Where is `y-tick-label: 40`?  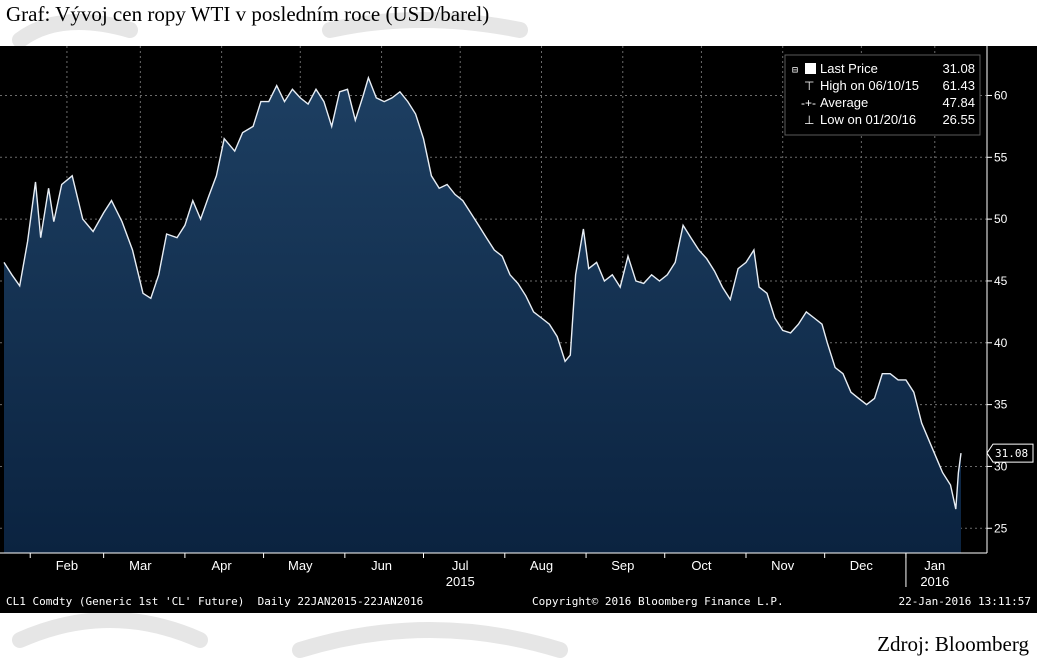
y-tick-label: 40 is located at coordinates (1001, 343).